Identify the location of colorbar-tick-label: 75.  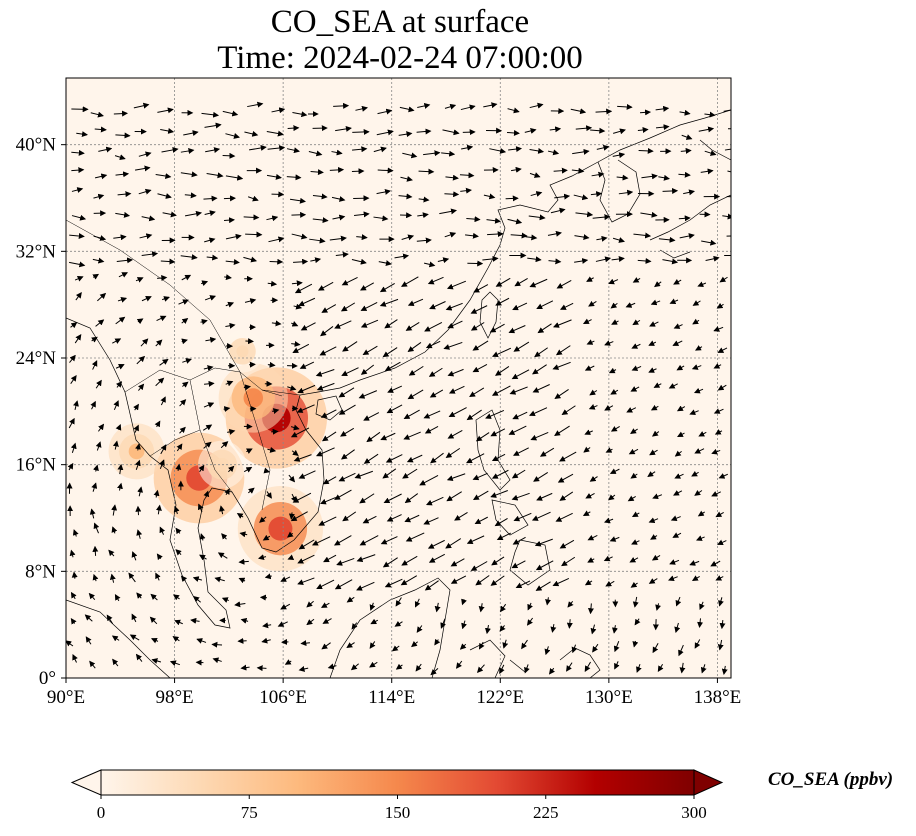
(249, 812).